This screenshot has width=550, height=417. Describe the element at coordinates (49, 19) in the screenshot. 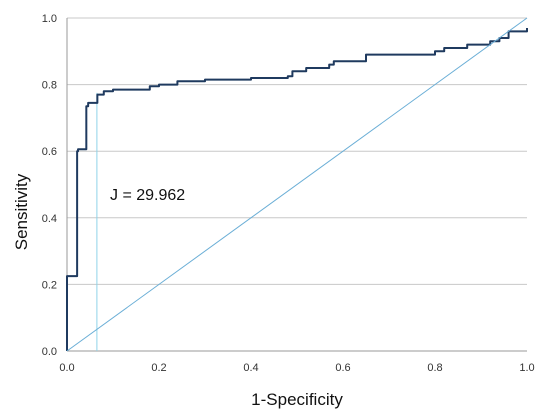

I see `y-tick-label: 1.0` at that location.